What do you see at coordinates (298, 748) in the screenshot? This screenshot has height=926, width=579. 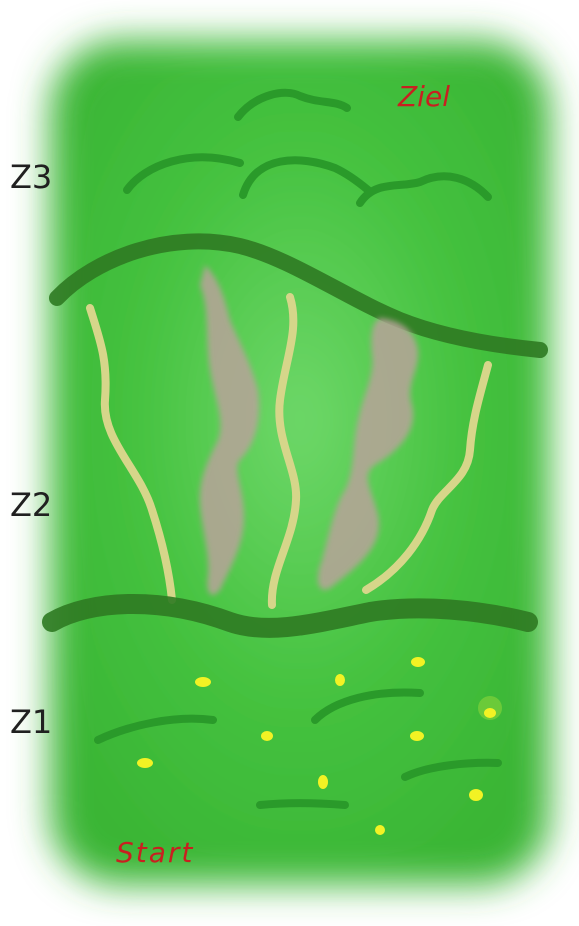 I see `zone1-grass` at bounding box center [298, 748].